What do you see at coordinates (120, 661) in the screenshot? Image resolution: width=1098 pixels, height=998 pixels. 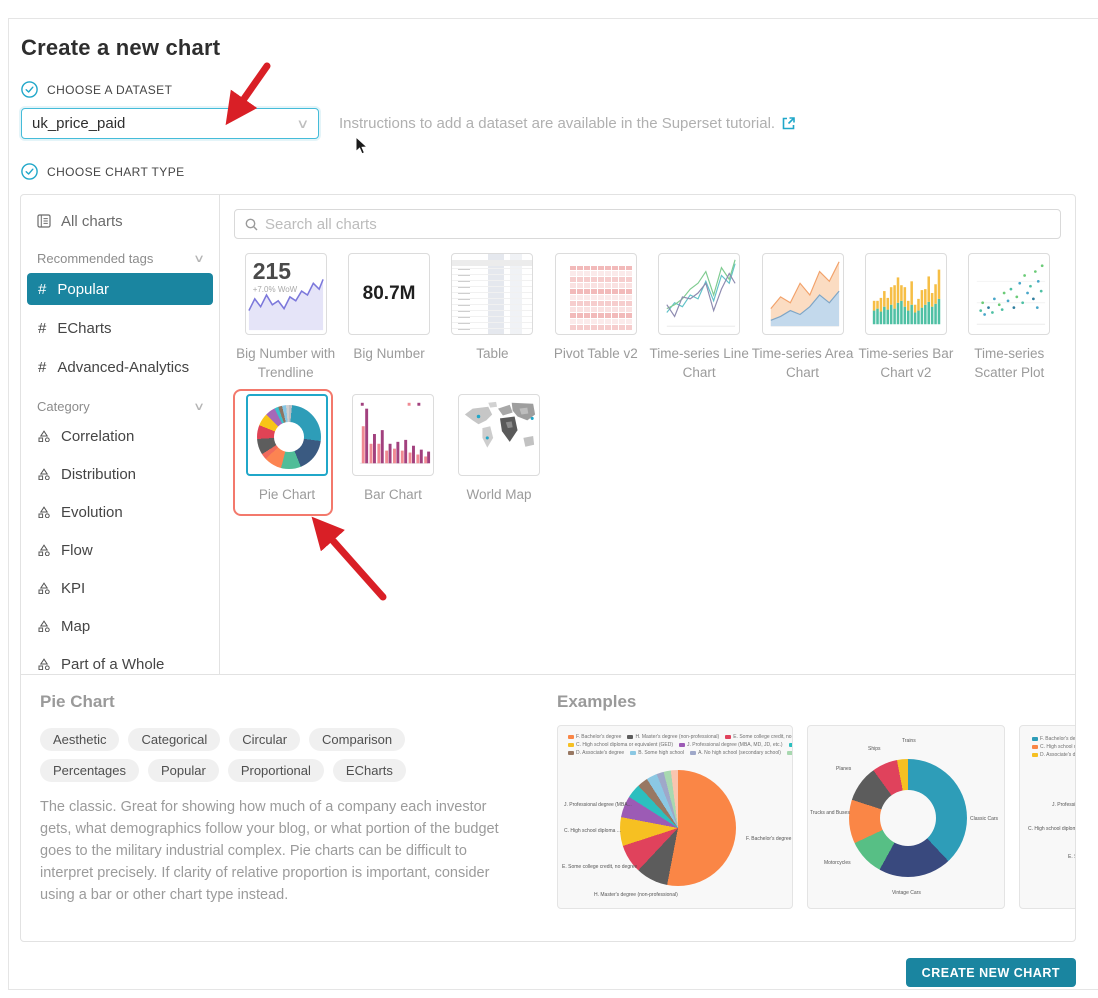 I see `sidebar-item-part-of-a-whole: Part of a Whole` at bounding box center [120, 661].